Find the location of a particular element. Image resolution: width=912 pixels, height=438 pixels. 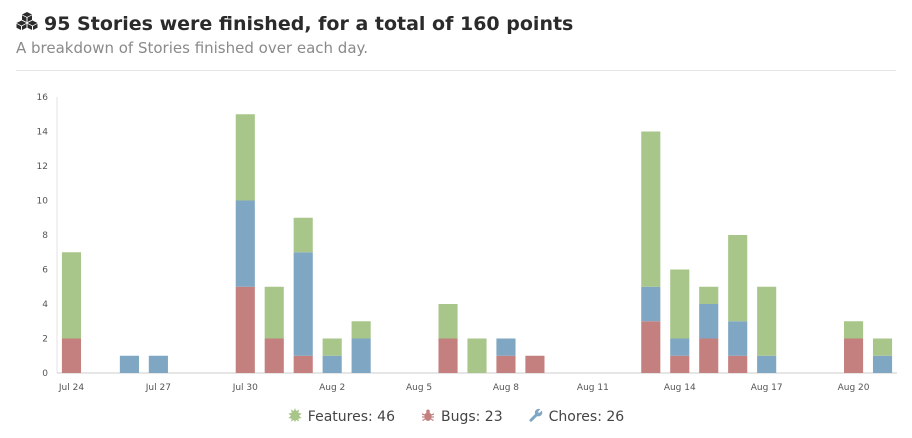

y-tick-label: 4 is located at coordinates (45, 305).